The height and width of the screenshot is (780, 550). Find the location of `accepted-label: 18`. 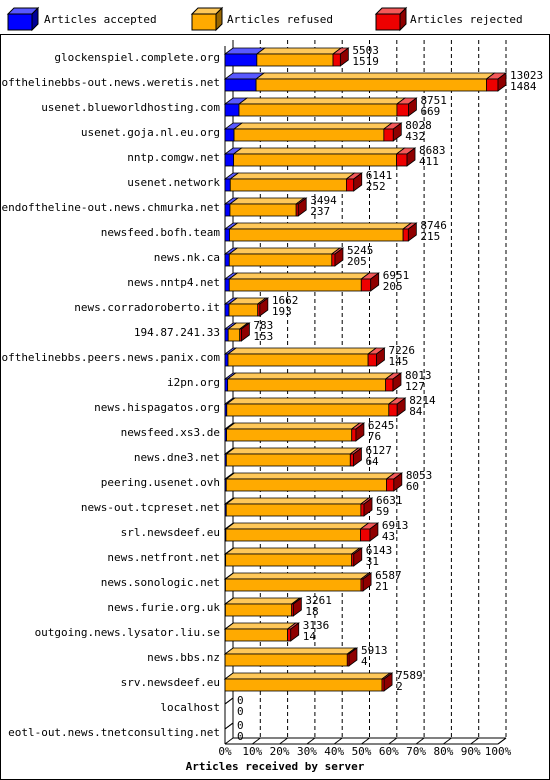

accepted-label: 18 is located at coordinates (311, 611).